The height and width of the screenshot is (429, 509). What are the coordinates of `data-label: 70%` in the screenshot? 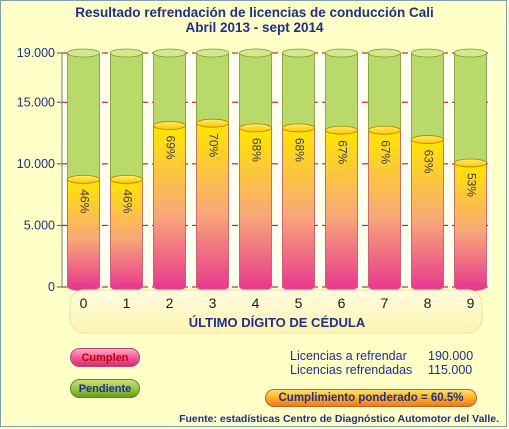 It's located at (213, 145).